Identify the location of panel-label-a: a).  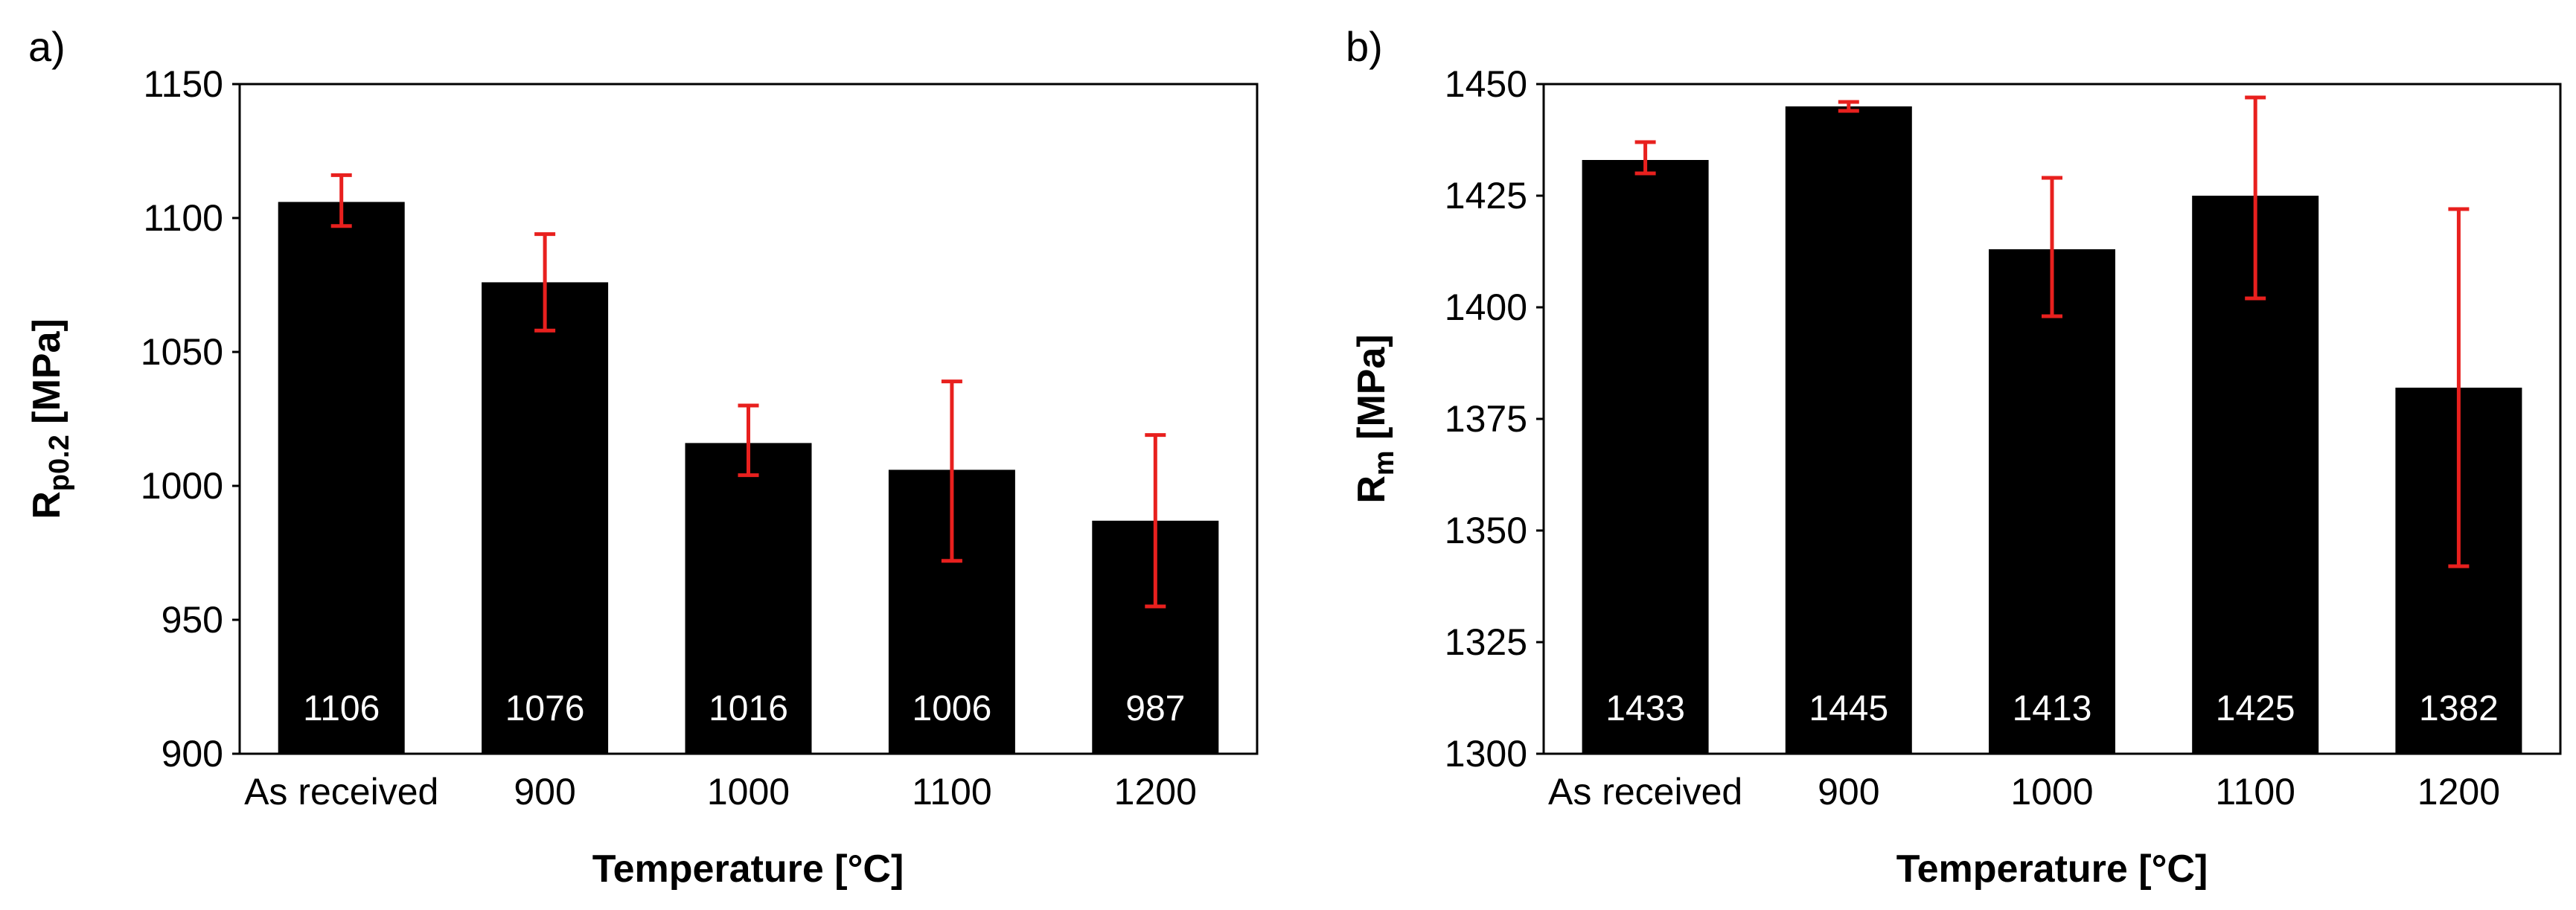
(46, 46).